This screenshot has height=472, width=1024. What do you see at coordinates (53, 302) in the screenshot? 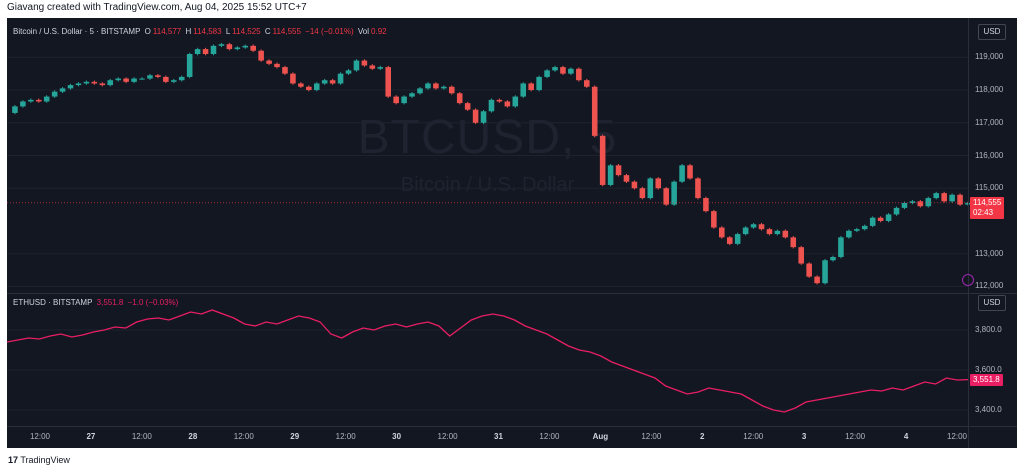
I see `eth-legend-title: ETHUSD · BITSTAMP` at bounding box center [53, 302].